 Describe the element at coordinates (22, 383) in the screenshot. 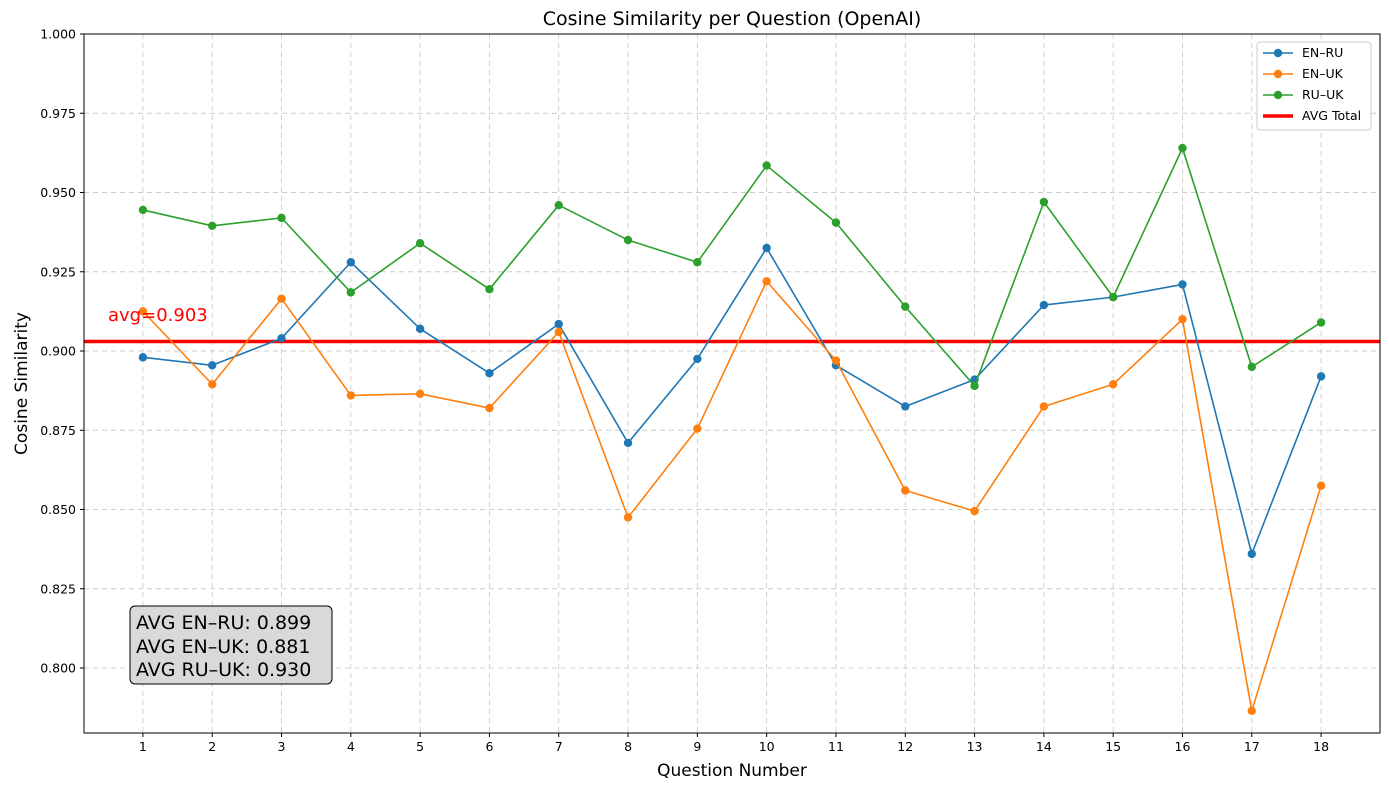

I see `y-axis-label: Cosine Similarity` at that location.